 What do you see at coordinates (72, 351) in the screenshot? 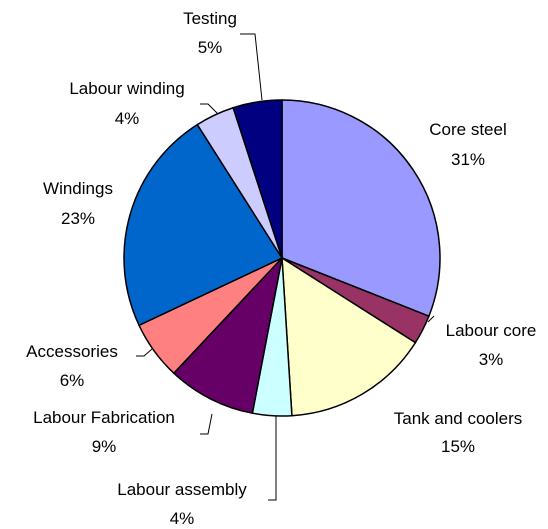
I see `label-accessories-name: Accessories` at bounding box center [72, 351].